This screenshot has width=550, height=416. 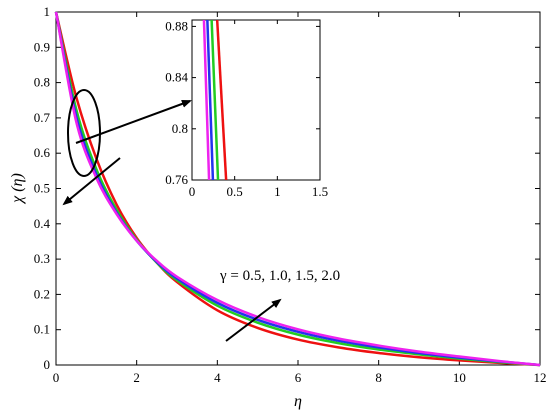 I want to click on inset-y-tick-label: 0.84, so click(x=176, y=77).